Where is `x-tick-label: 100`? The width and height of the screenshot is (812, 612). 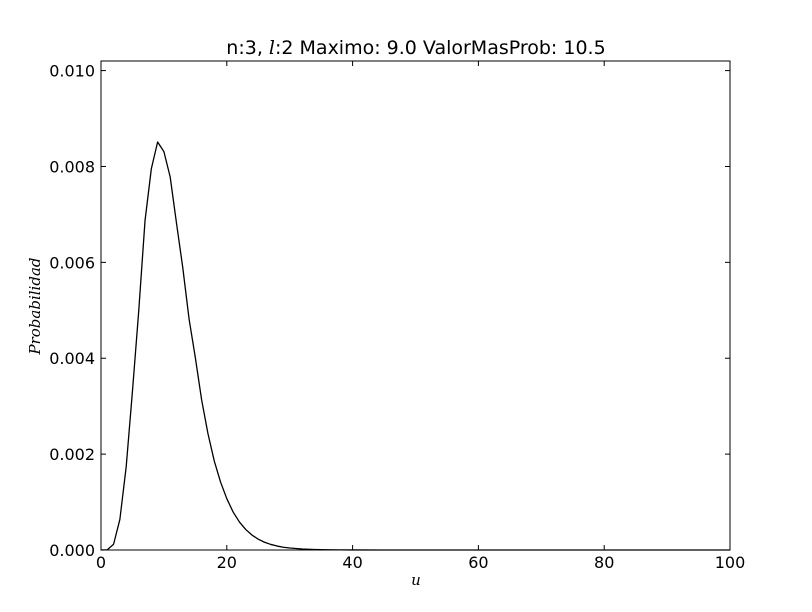 x-tick-label: 100 is located at coordinates (730, 562).